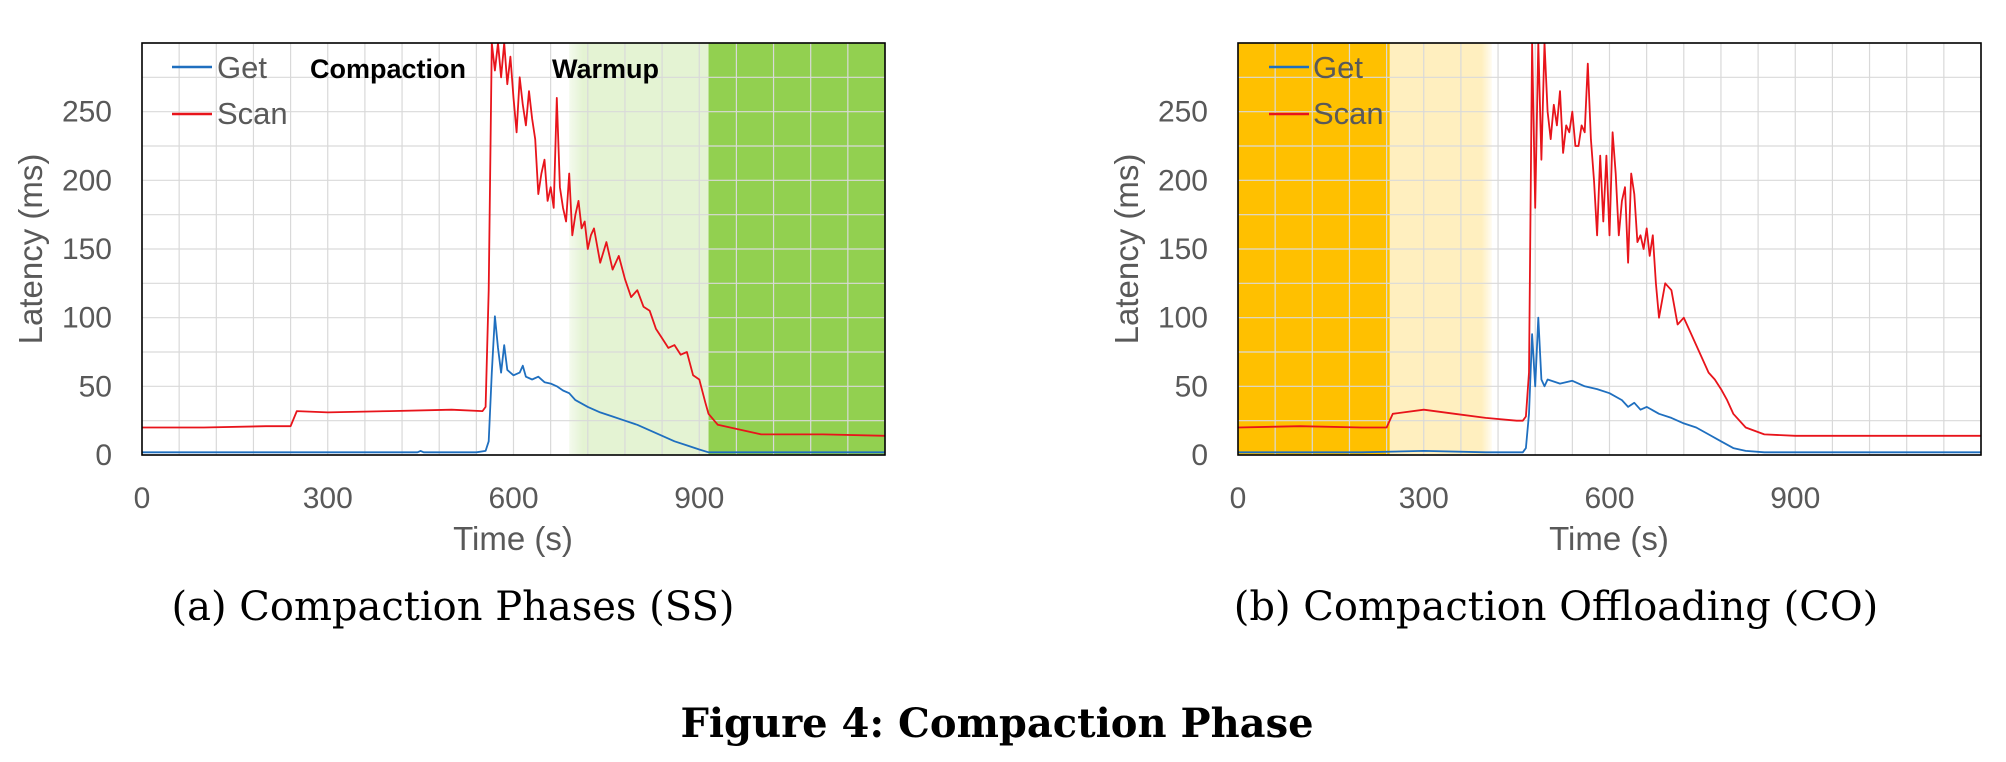 The image size is (2006, 762). What do you see at coordinates (388, 69) in the screenshot?
I see `annotation-compaction: Compaction` at bounding box center [388, 69].